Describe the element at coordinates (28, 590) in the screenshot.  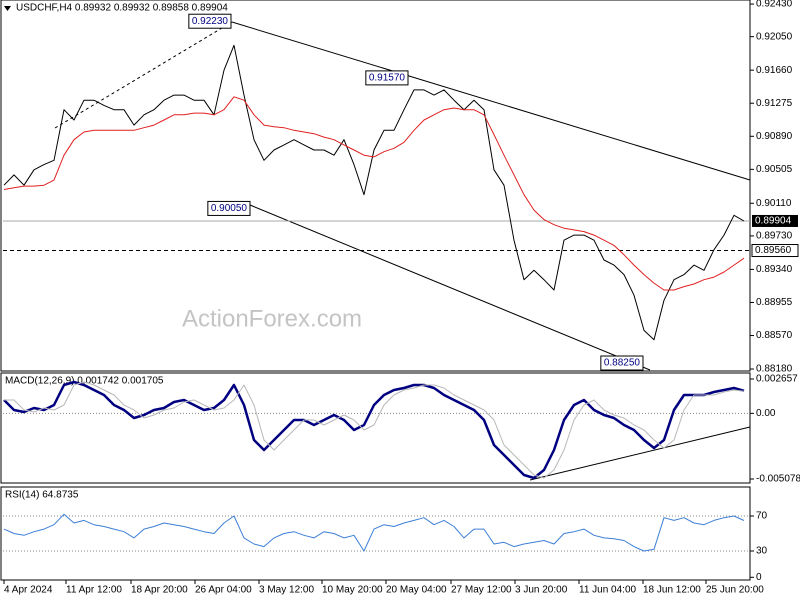
I see `x-tick-label: 4 Apr 2024` at that location.